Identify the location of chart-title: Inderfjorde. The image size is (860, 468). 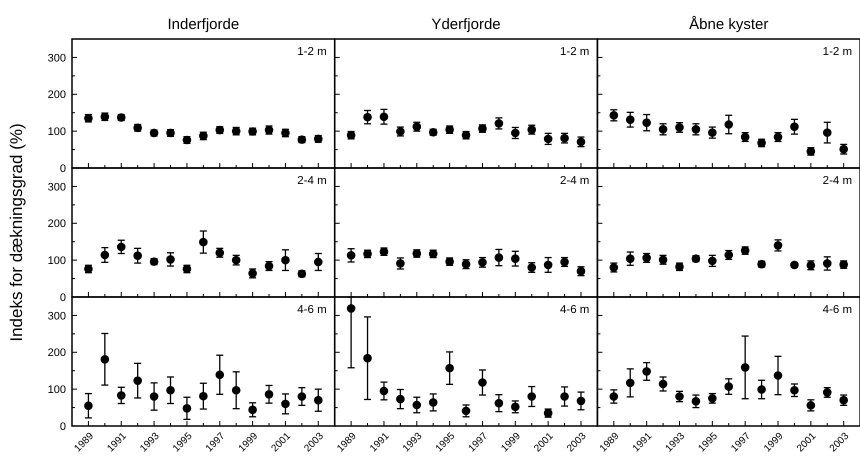
(203, 24).